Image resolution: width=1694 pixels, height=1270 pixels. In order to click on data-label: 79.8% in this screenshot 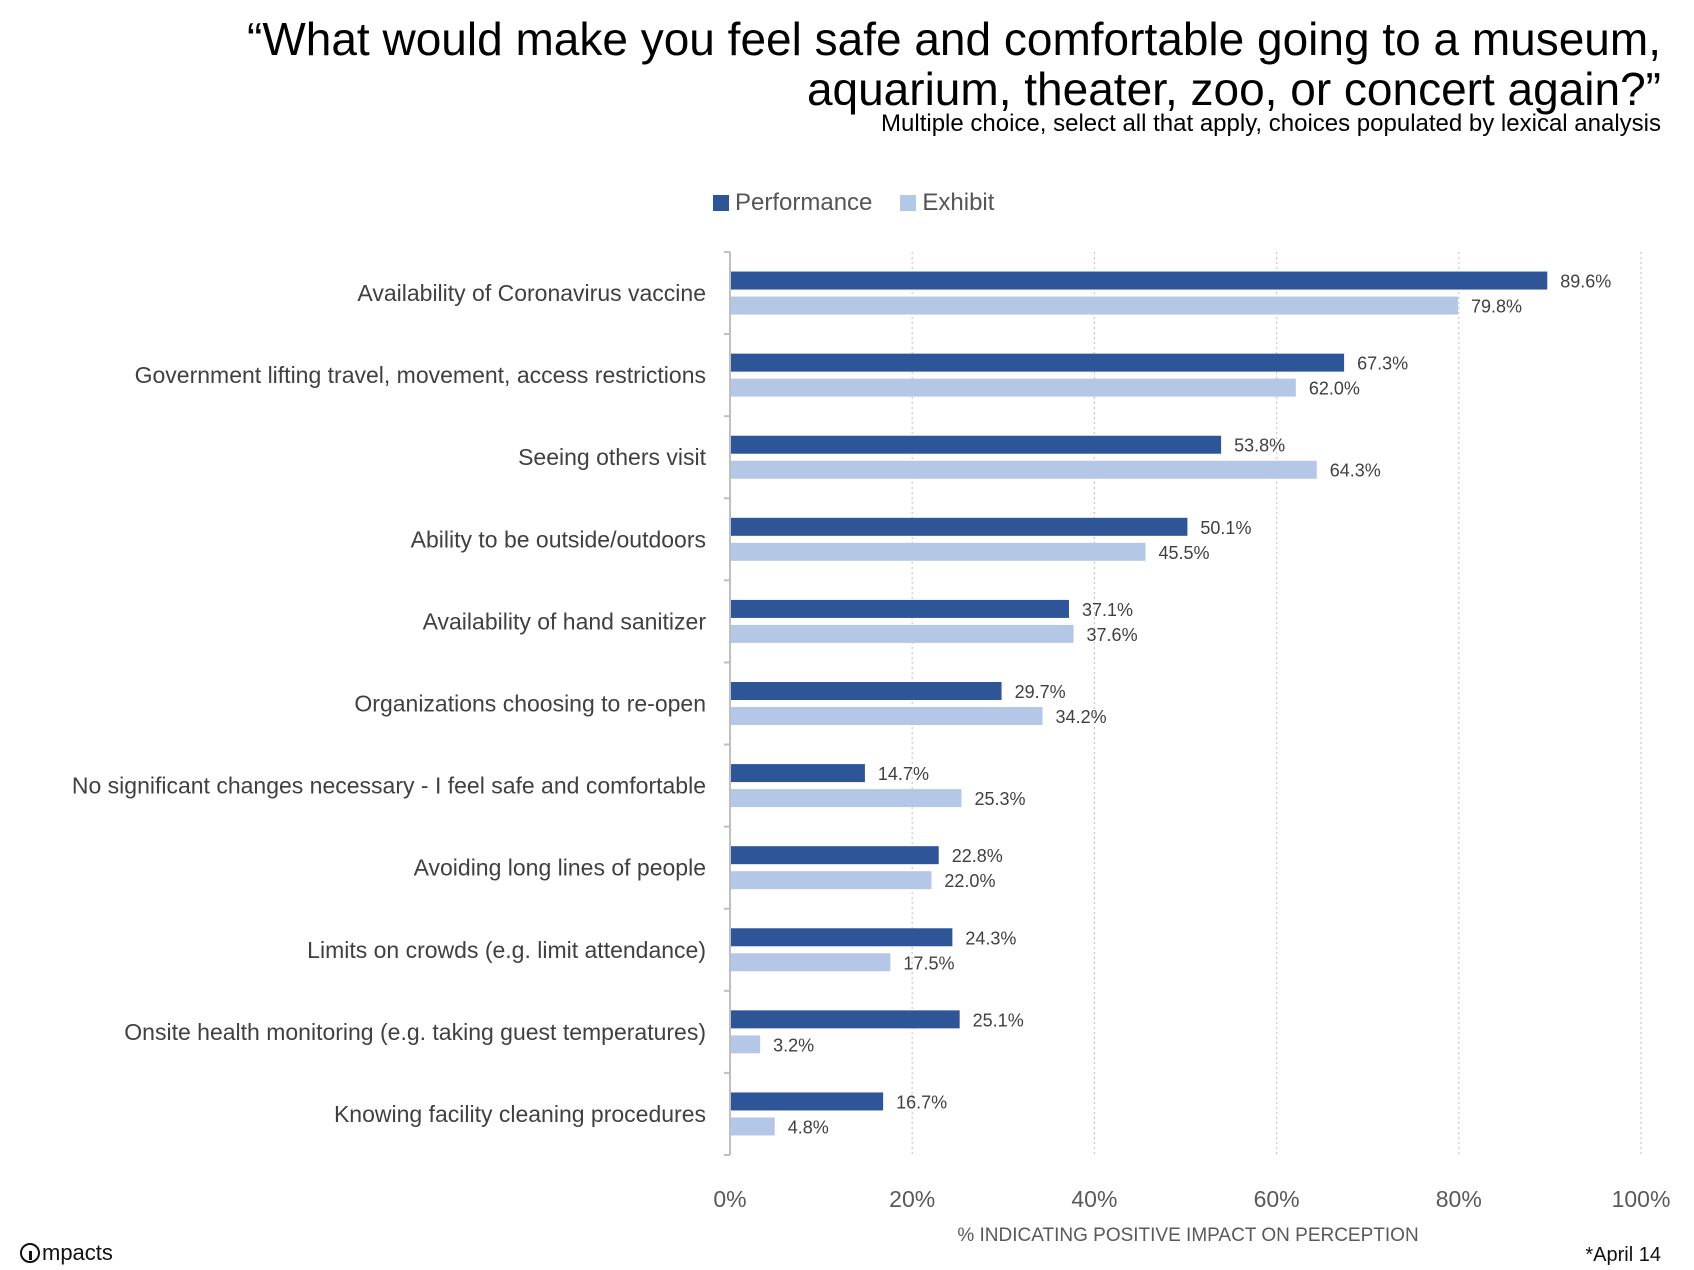, I will do `click(1496, 307)`.